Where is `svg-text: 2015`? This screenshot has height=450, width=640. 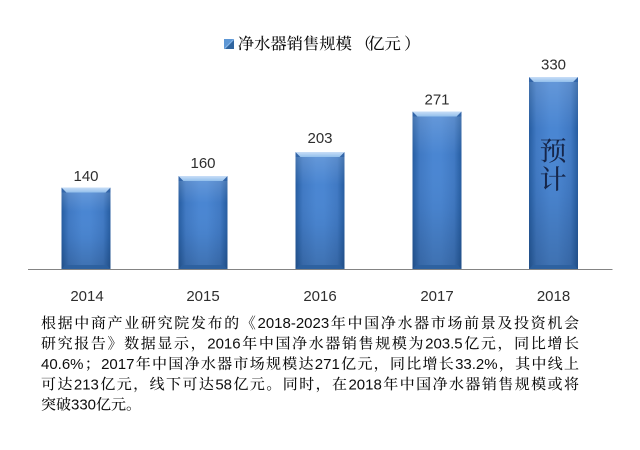
svg-text: 2015 is located at coordinates (202, 296).